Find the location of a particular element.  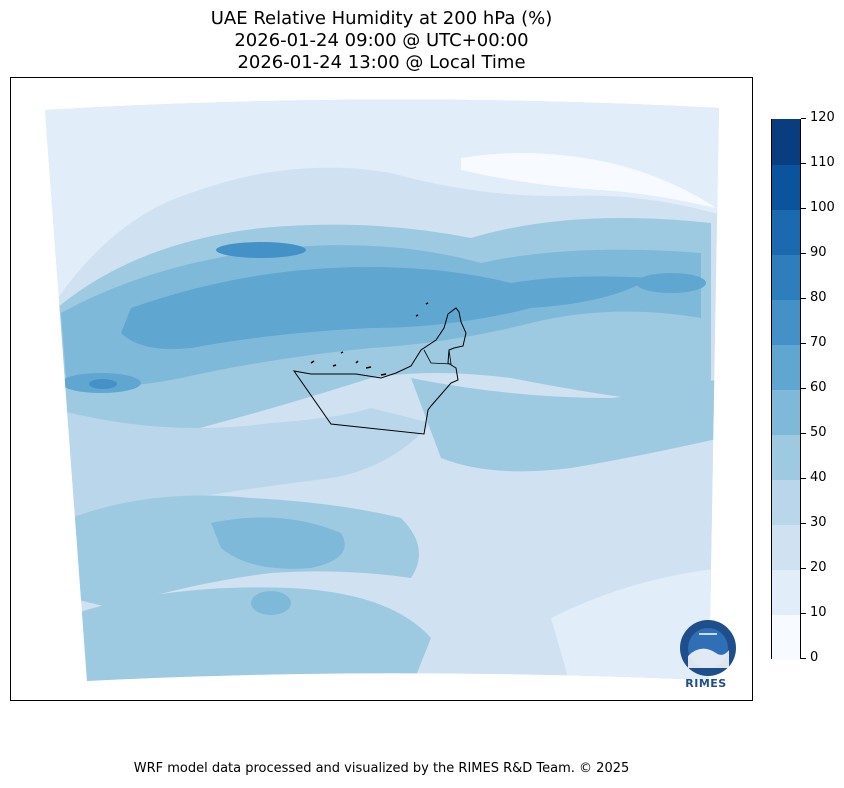

colorbar is located at coordinates (786, 389).